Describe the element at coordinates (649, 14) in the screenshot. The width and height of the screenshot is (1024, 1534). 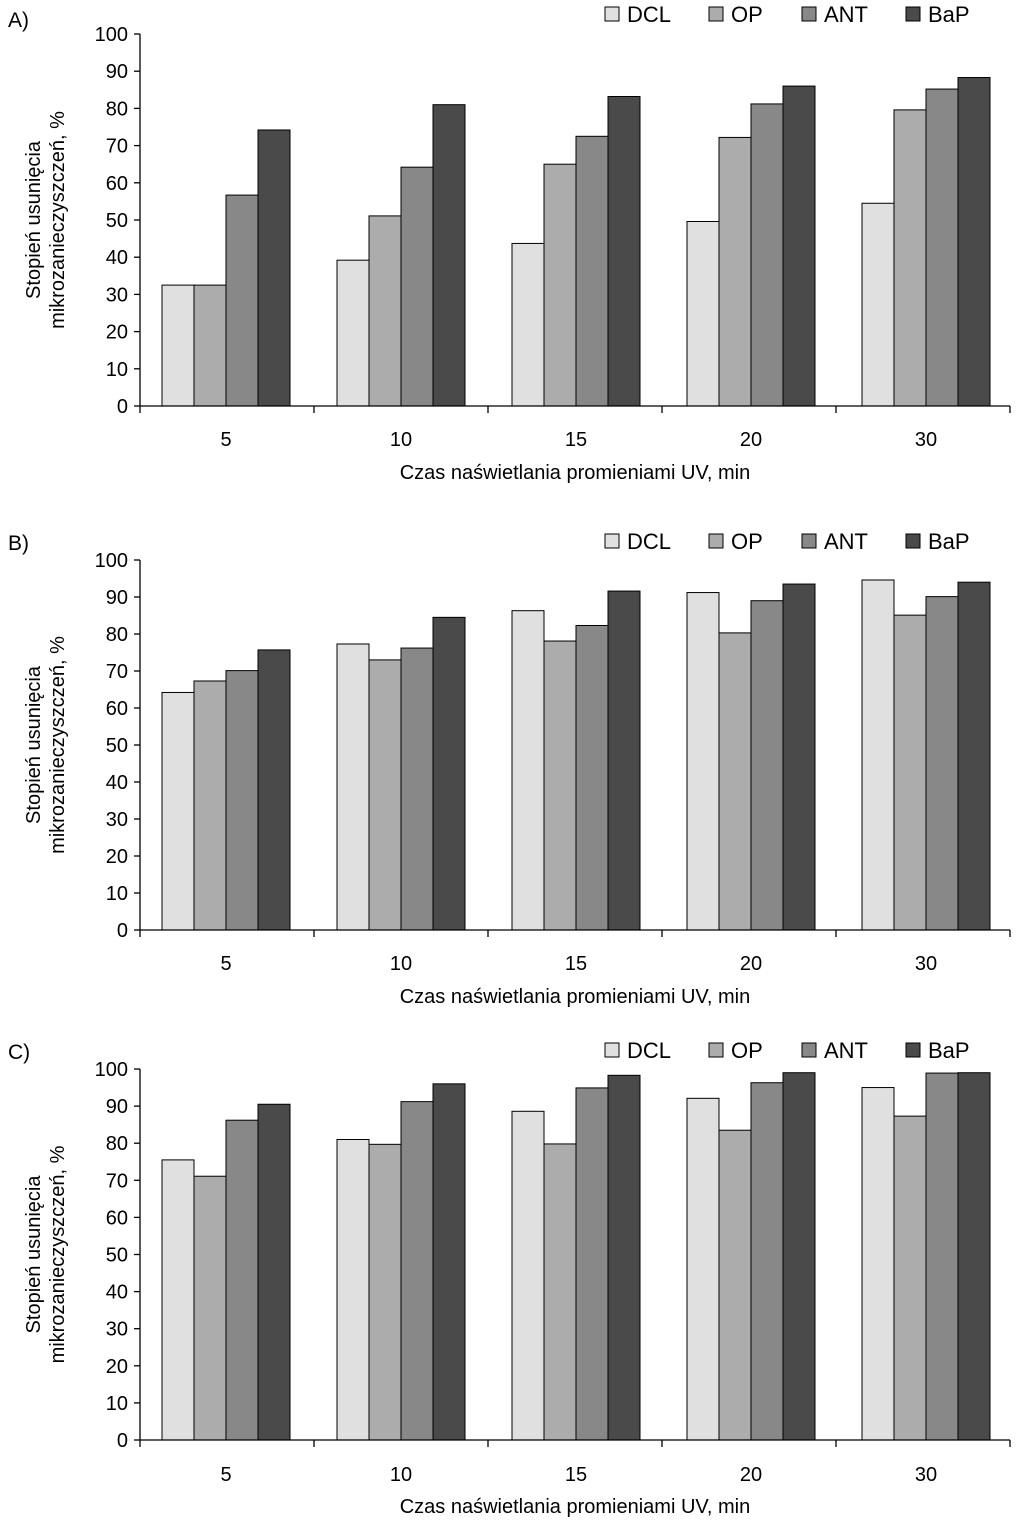
I see `legend-label-dcl: DCL` at that location.